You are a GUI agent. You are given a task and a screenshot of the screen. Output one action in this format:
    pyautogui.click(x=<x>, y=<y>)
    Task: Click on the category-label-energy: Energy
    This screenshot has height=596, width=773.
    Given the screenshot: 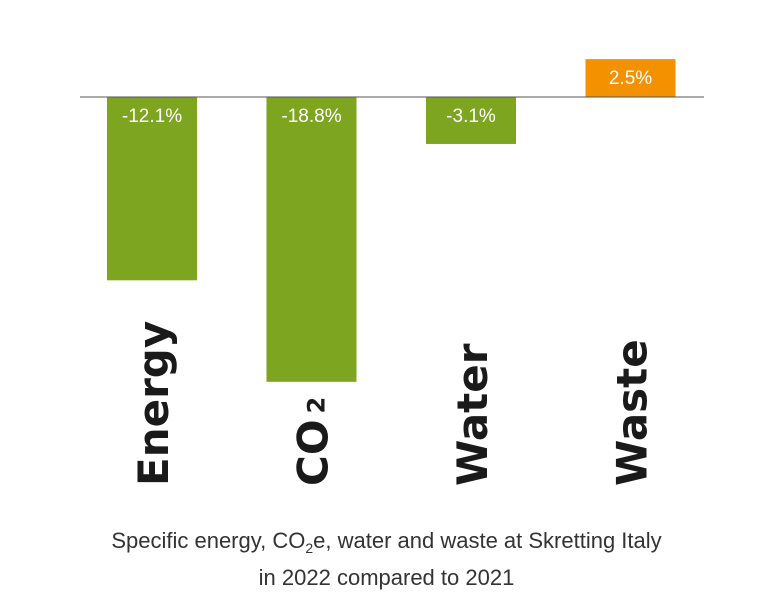 What is the action you would take?
    pyautogui.click(x=153, y=403)
    